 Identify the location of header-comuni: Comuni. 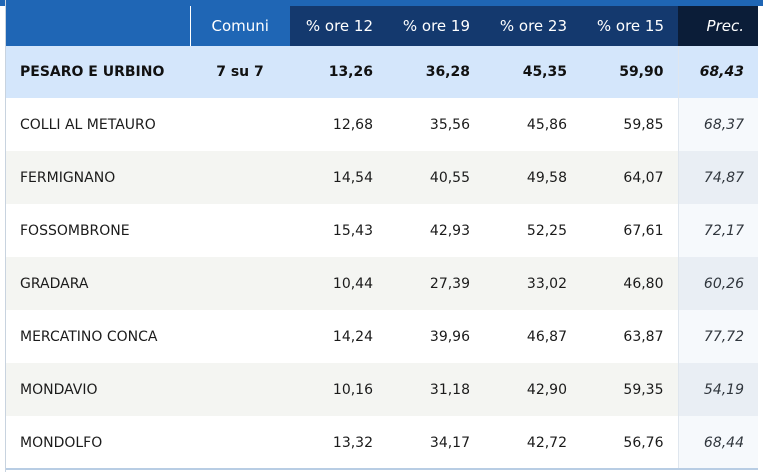
(239, 26).